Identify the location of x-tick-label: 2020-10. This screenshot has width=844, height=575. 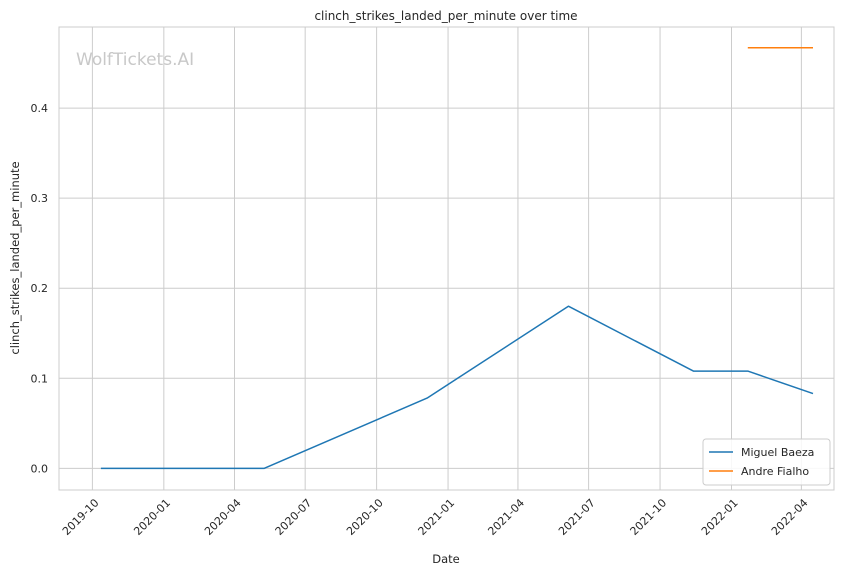
(365, 517).